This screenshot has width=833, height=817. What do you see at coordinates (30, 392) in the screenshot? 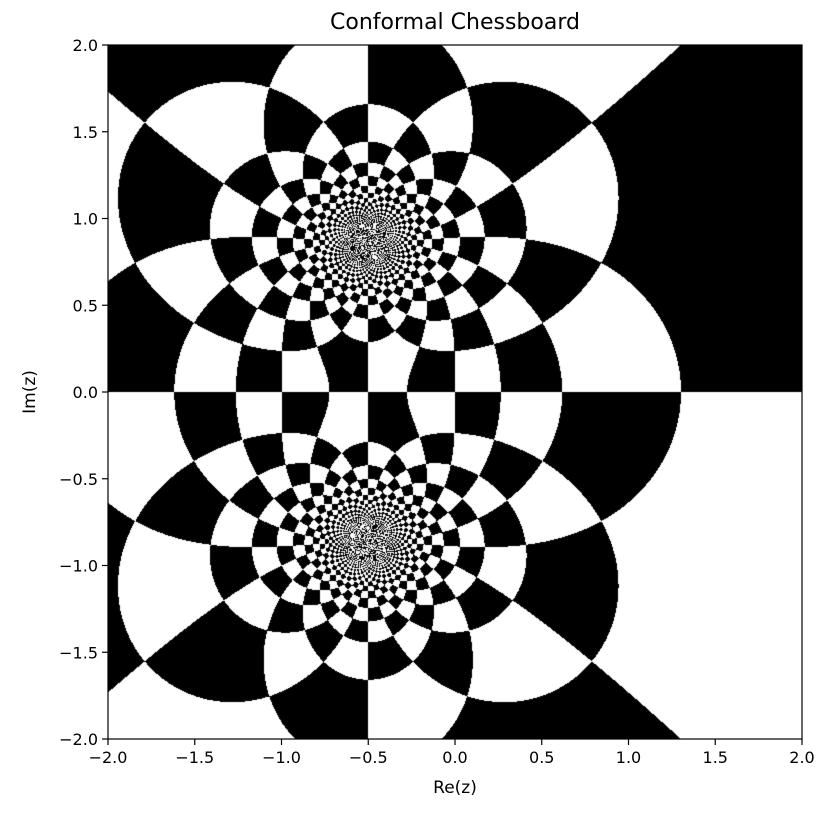
I see `y-axis-label: Im(z)` at bounding box center [30, 392].